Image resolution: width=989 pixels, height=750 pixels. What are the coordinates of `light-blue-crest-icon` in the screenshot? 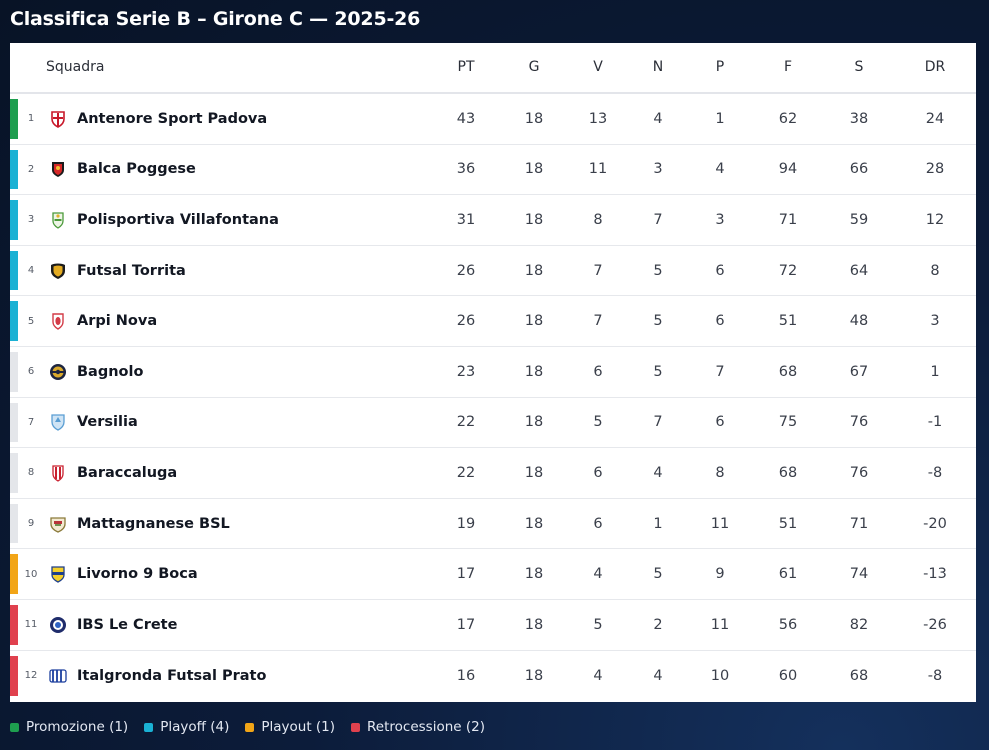 It's located at (58, 422).